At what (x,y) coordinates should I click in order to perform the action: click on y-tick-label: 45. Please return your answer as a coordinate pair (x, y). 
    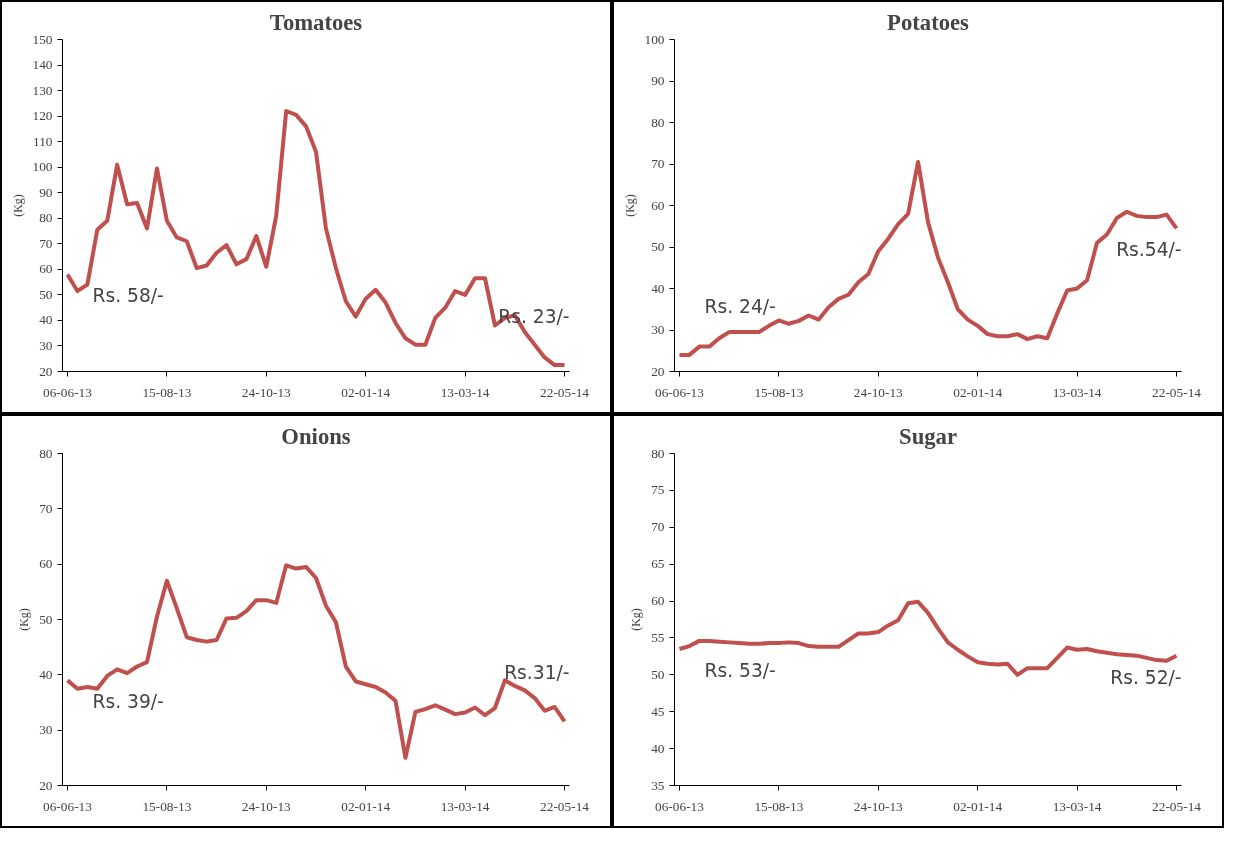
    Looking at the image, I should click on (658, 711).